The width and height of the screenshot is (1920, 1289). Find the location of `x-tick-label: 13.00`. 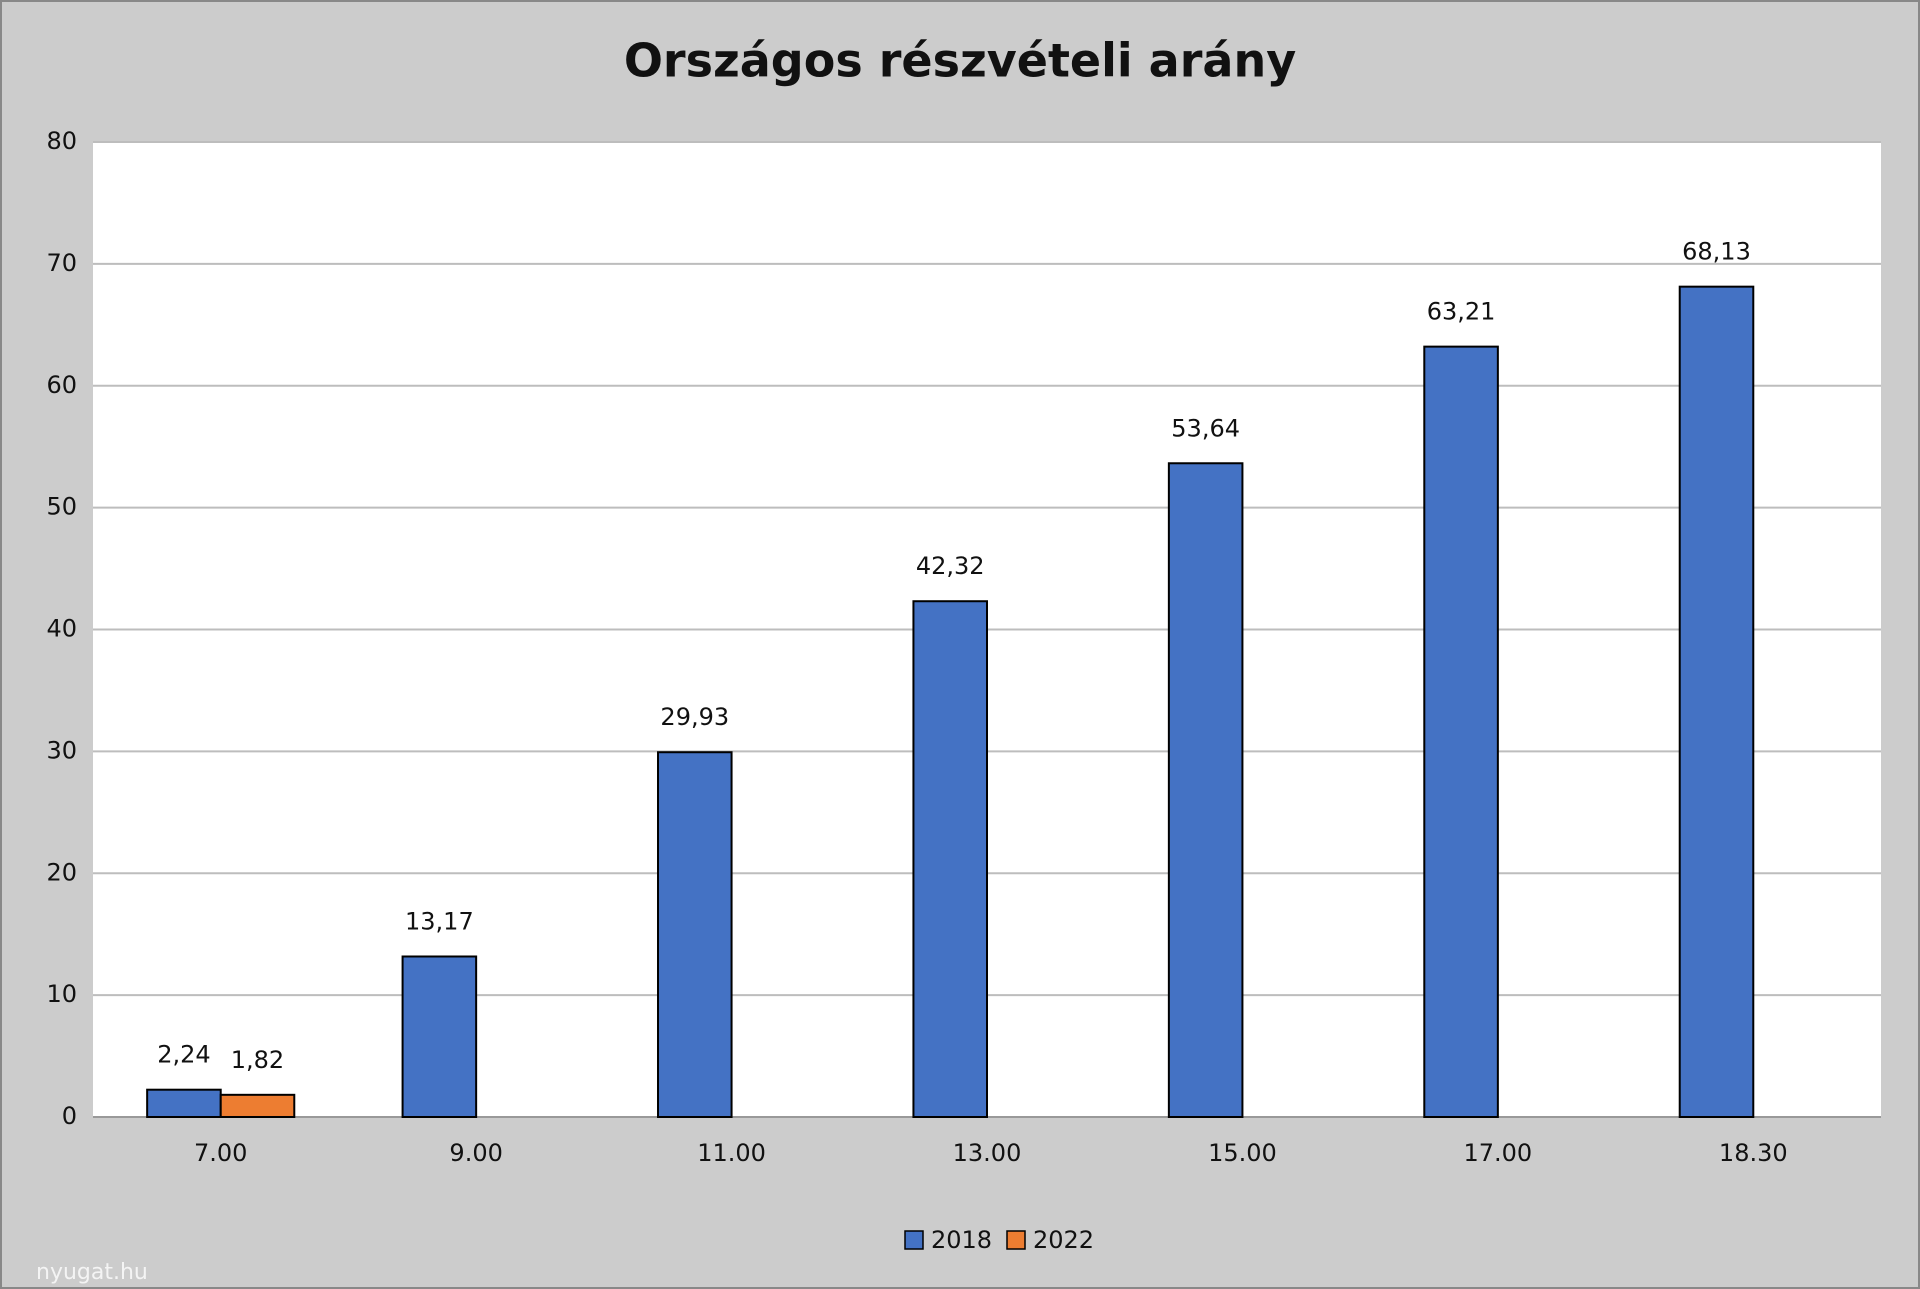

x-tick-label: 13.00 is located at coordinates (987, 1153).